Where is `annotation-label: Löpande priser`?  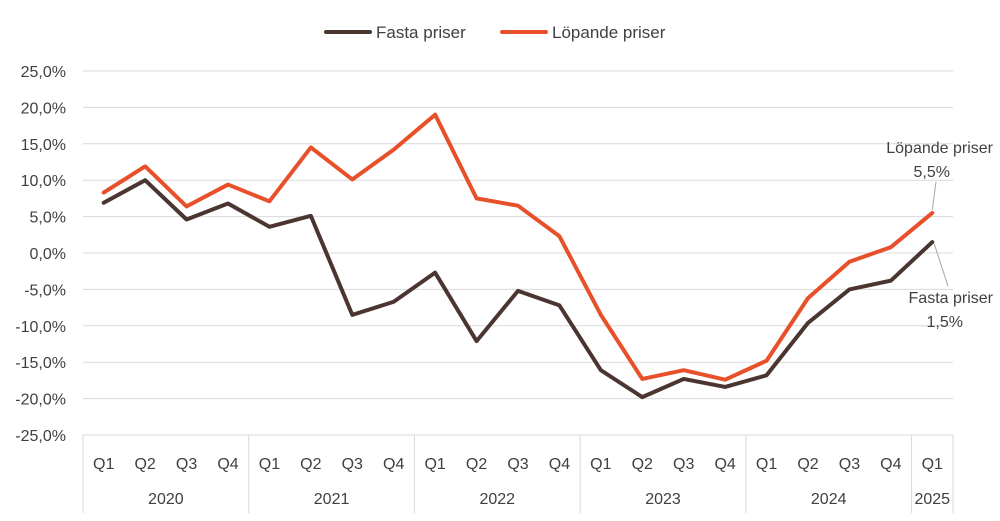
annotation-label: Löpande priser is located at coordinates (939, 148).